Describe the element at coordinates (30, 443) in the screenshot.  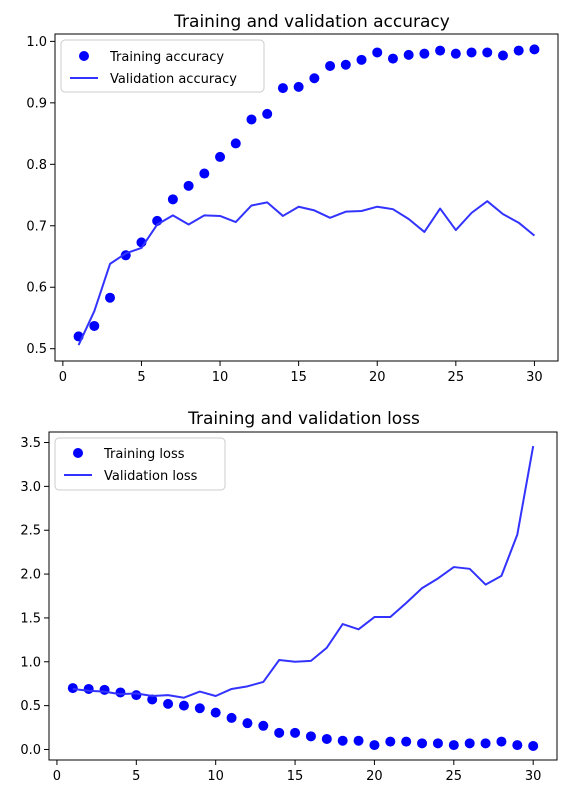
I see `loss-y-tick-label: 3.5` at that location.